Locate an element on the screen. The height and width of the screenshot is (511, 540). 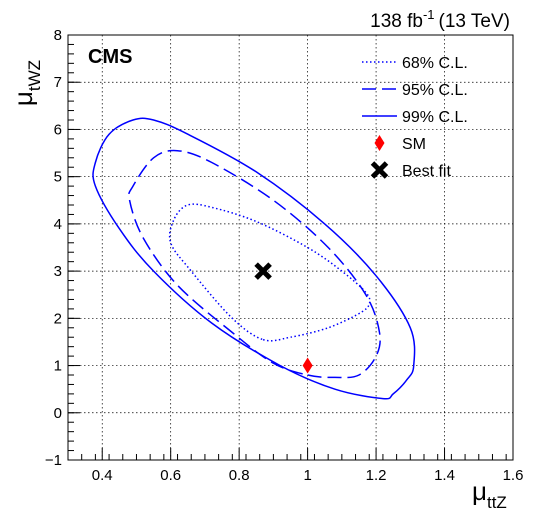
x-tick-label: 1.2 is located at coordinates (376, 475).